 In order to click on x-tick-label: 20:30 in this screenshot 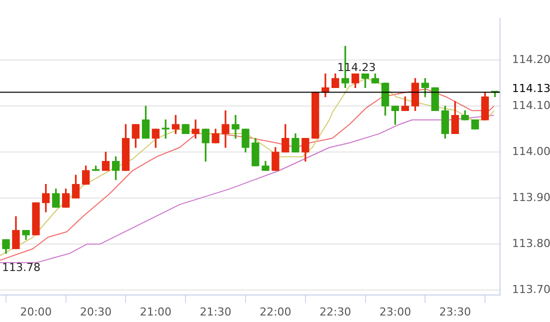, I will do `click(96, 311)`.